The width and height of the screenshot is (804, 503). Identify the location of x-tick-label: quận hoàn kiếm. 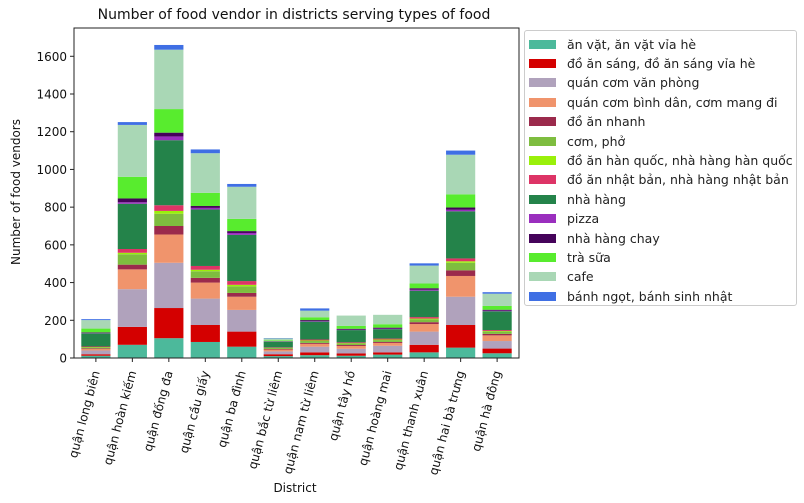
(120, 417).